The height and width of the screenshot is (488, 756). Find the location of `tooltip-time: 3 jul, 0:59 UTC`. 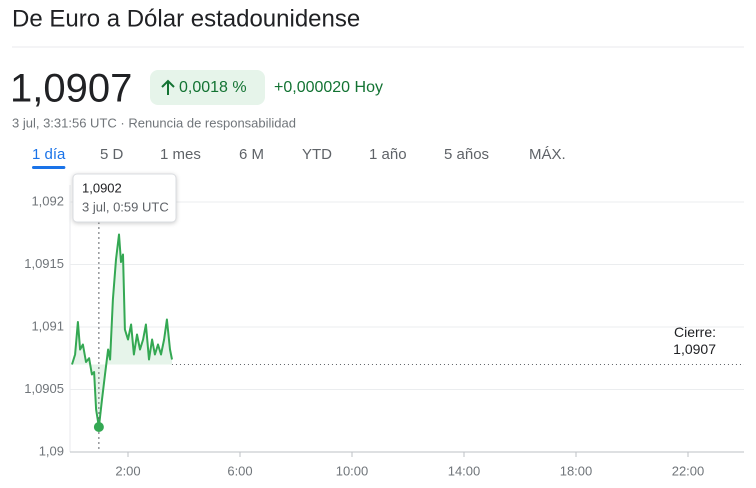

tooltip-time: 3 jul, 0:59 UTC is located at coordinates (125, 206).